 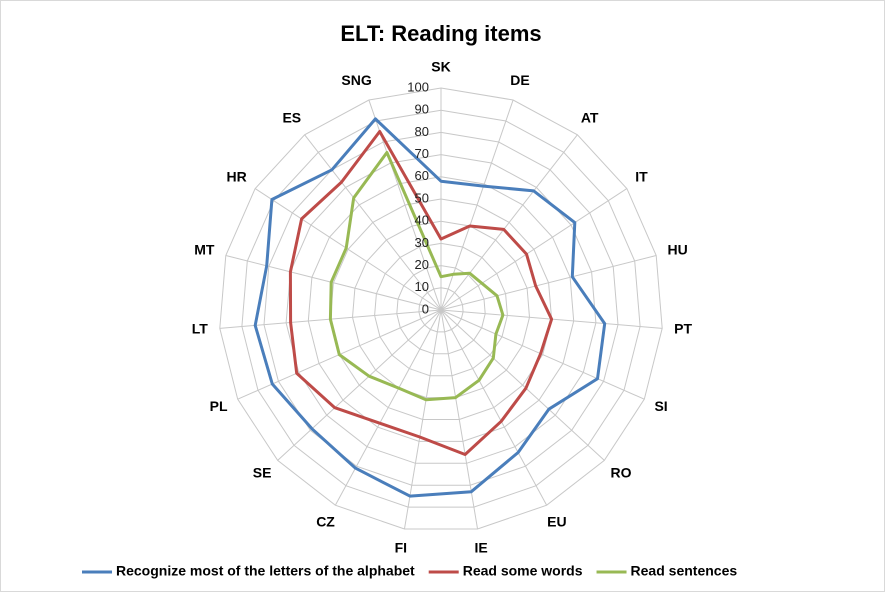 What do you see at coordinates (422, 286) in the screenshot?
I see `r-tick-label: 10` at bounding box center [422, 286].